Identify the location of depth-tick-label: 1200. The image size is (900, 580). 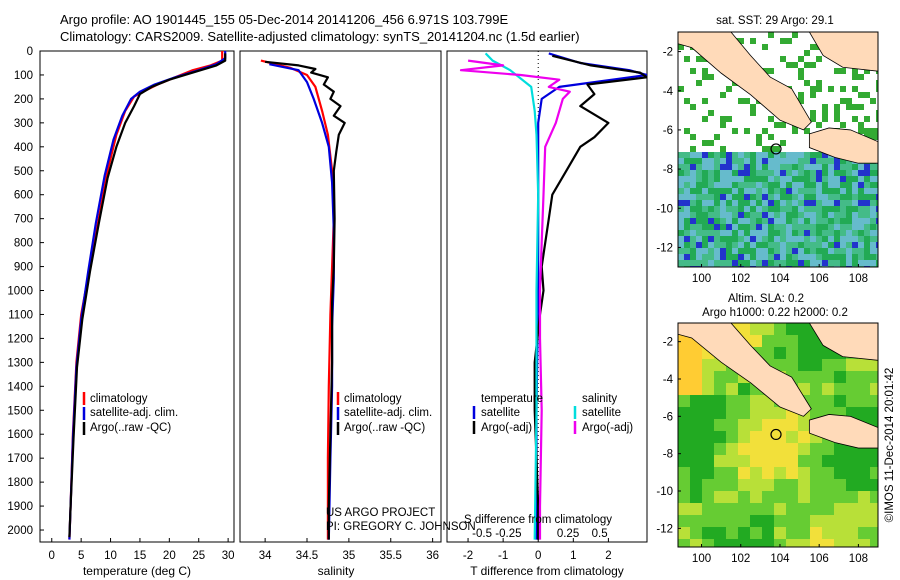
(20, 339).